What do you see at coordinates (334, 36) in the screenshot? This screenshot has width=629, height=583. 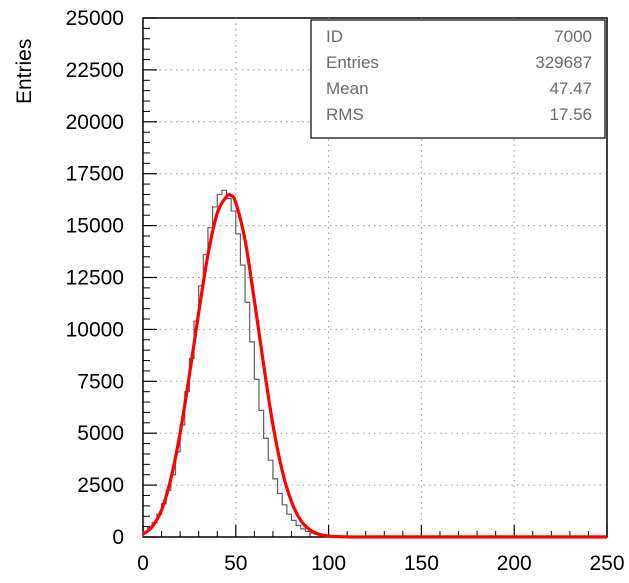 I see `stats-label: ID` at bounding box center [334, 36].